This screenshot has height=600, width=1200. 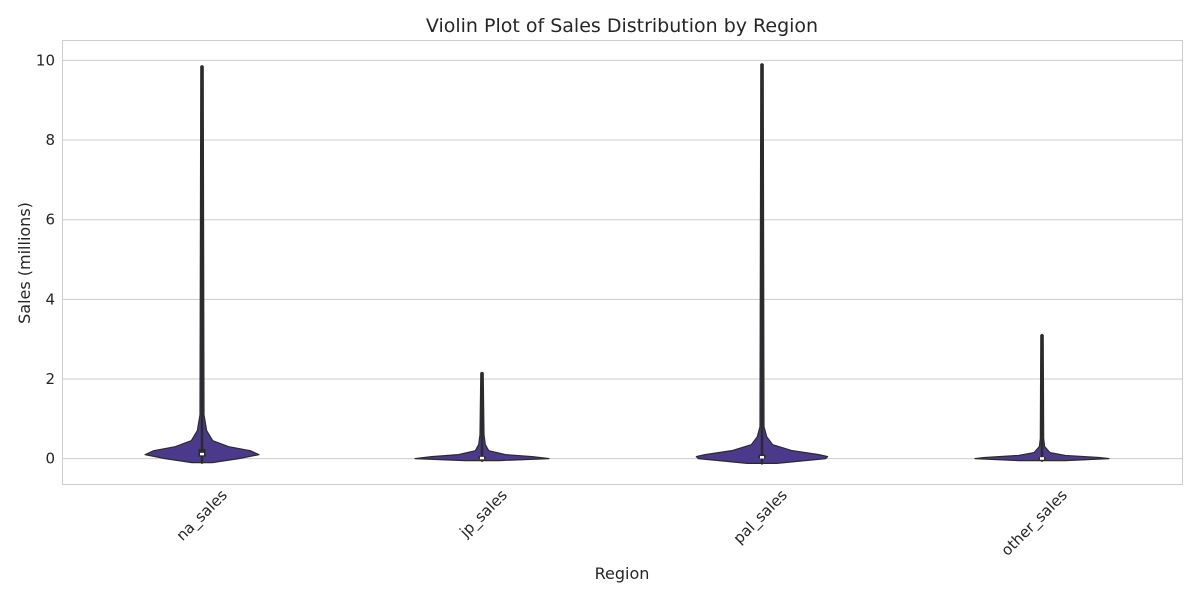 What do you see at coordinates (1042, 397) in the screenshot?
I see `violin-other_sales` at bounding box center [1042, 397].